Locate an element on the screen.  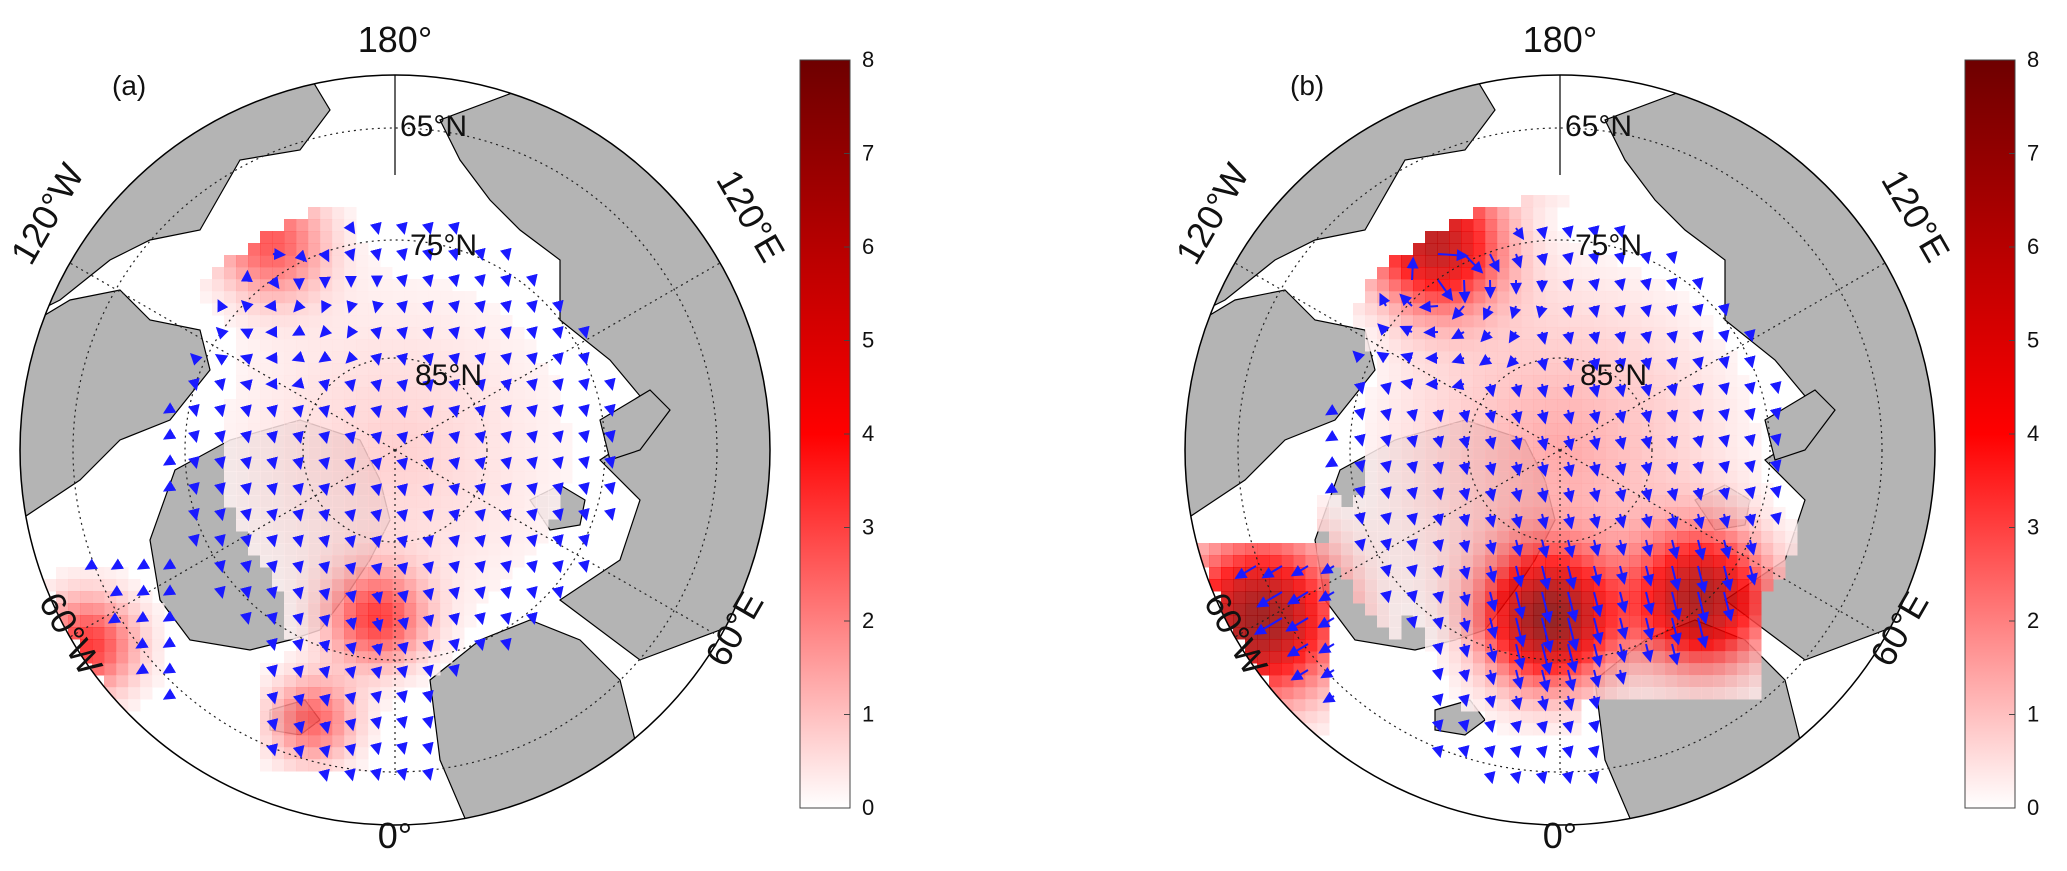
lat-label-85: 85°N is located at coordinates (1613, 375).